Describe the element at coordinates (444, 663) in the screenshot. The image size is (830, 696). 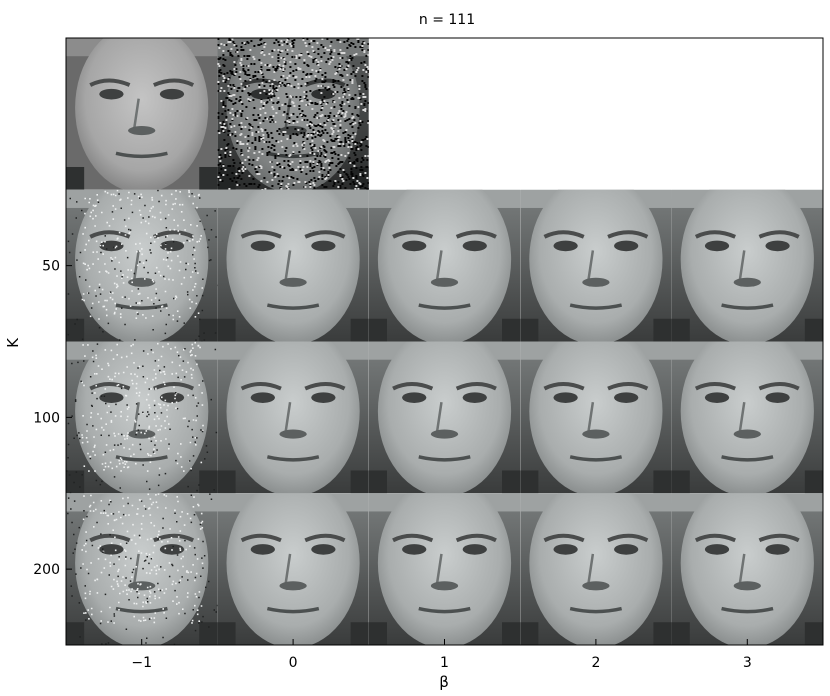
I see `x-tick-label: 1` at that location.